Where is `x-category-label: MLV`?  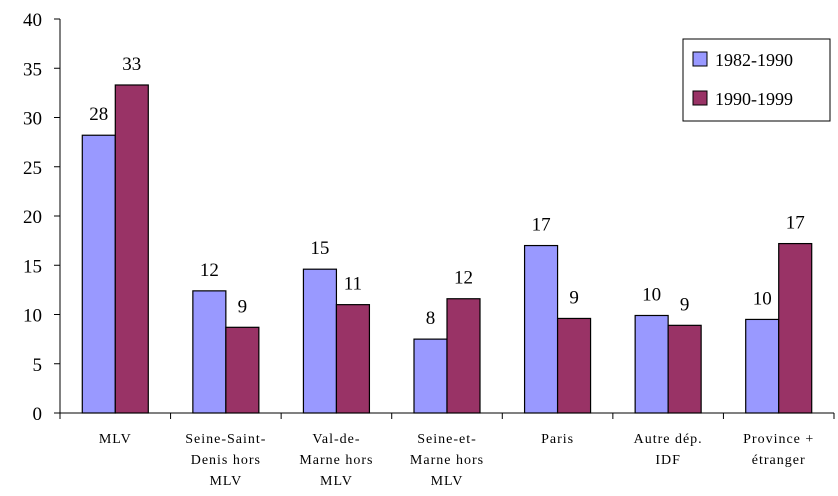
x-category-label: MLV is located at coordinates (115, 439).